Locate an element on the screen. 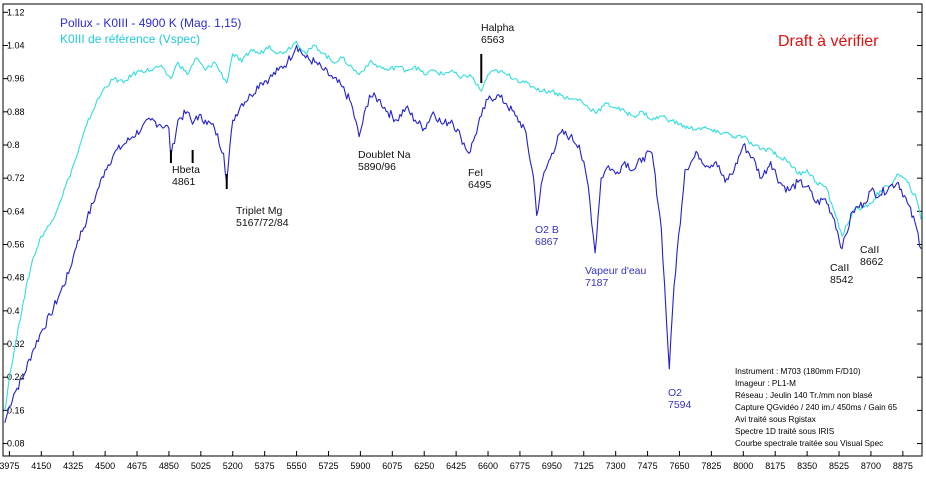  annotation-label-o2b: O2 B is located at coordinates (547, 230).